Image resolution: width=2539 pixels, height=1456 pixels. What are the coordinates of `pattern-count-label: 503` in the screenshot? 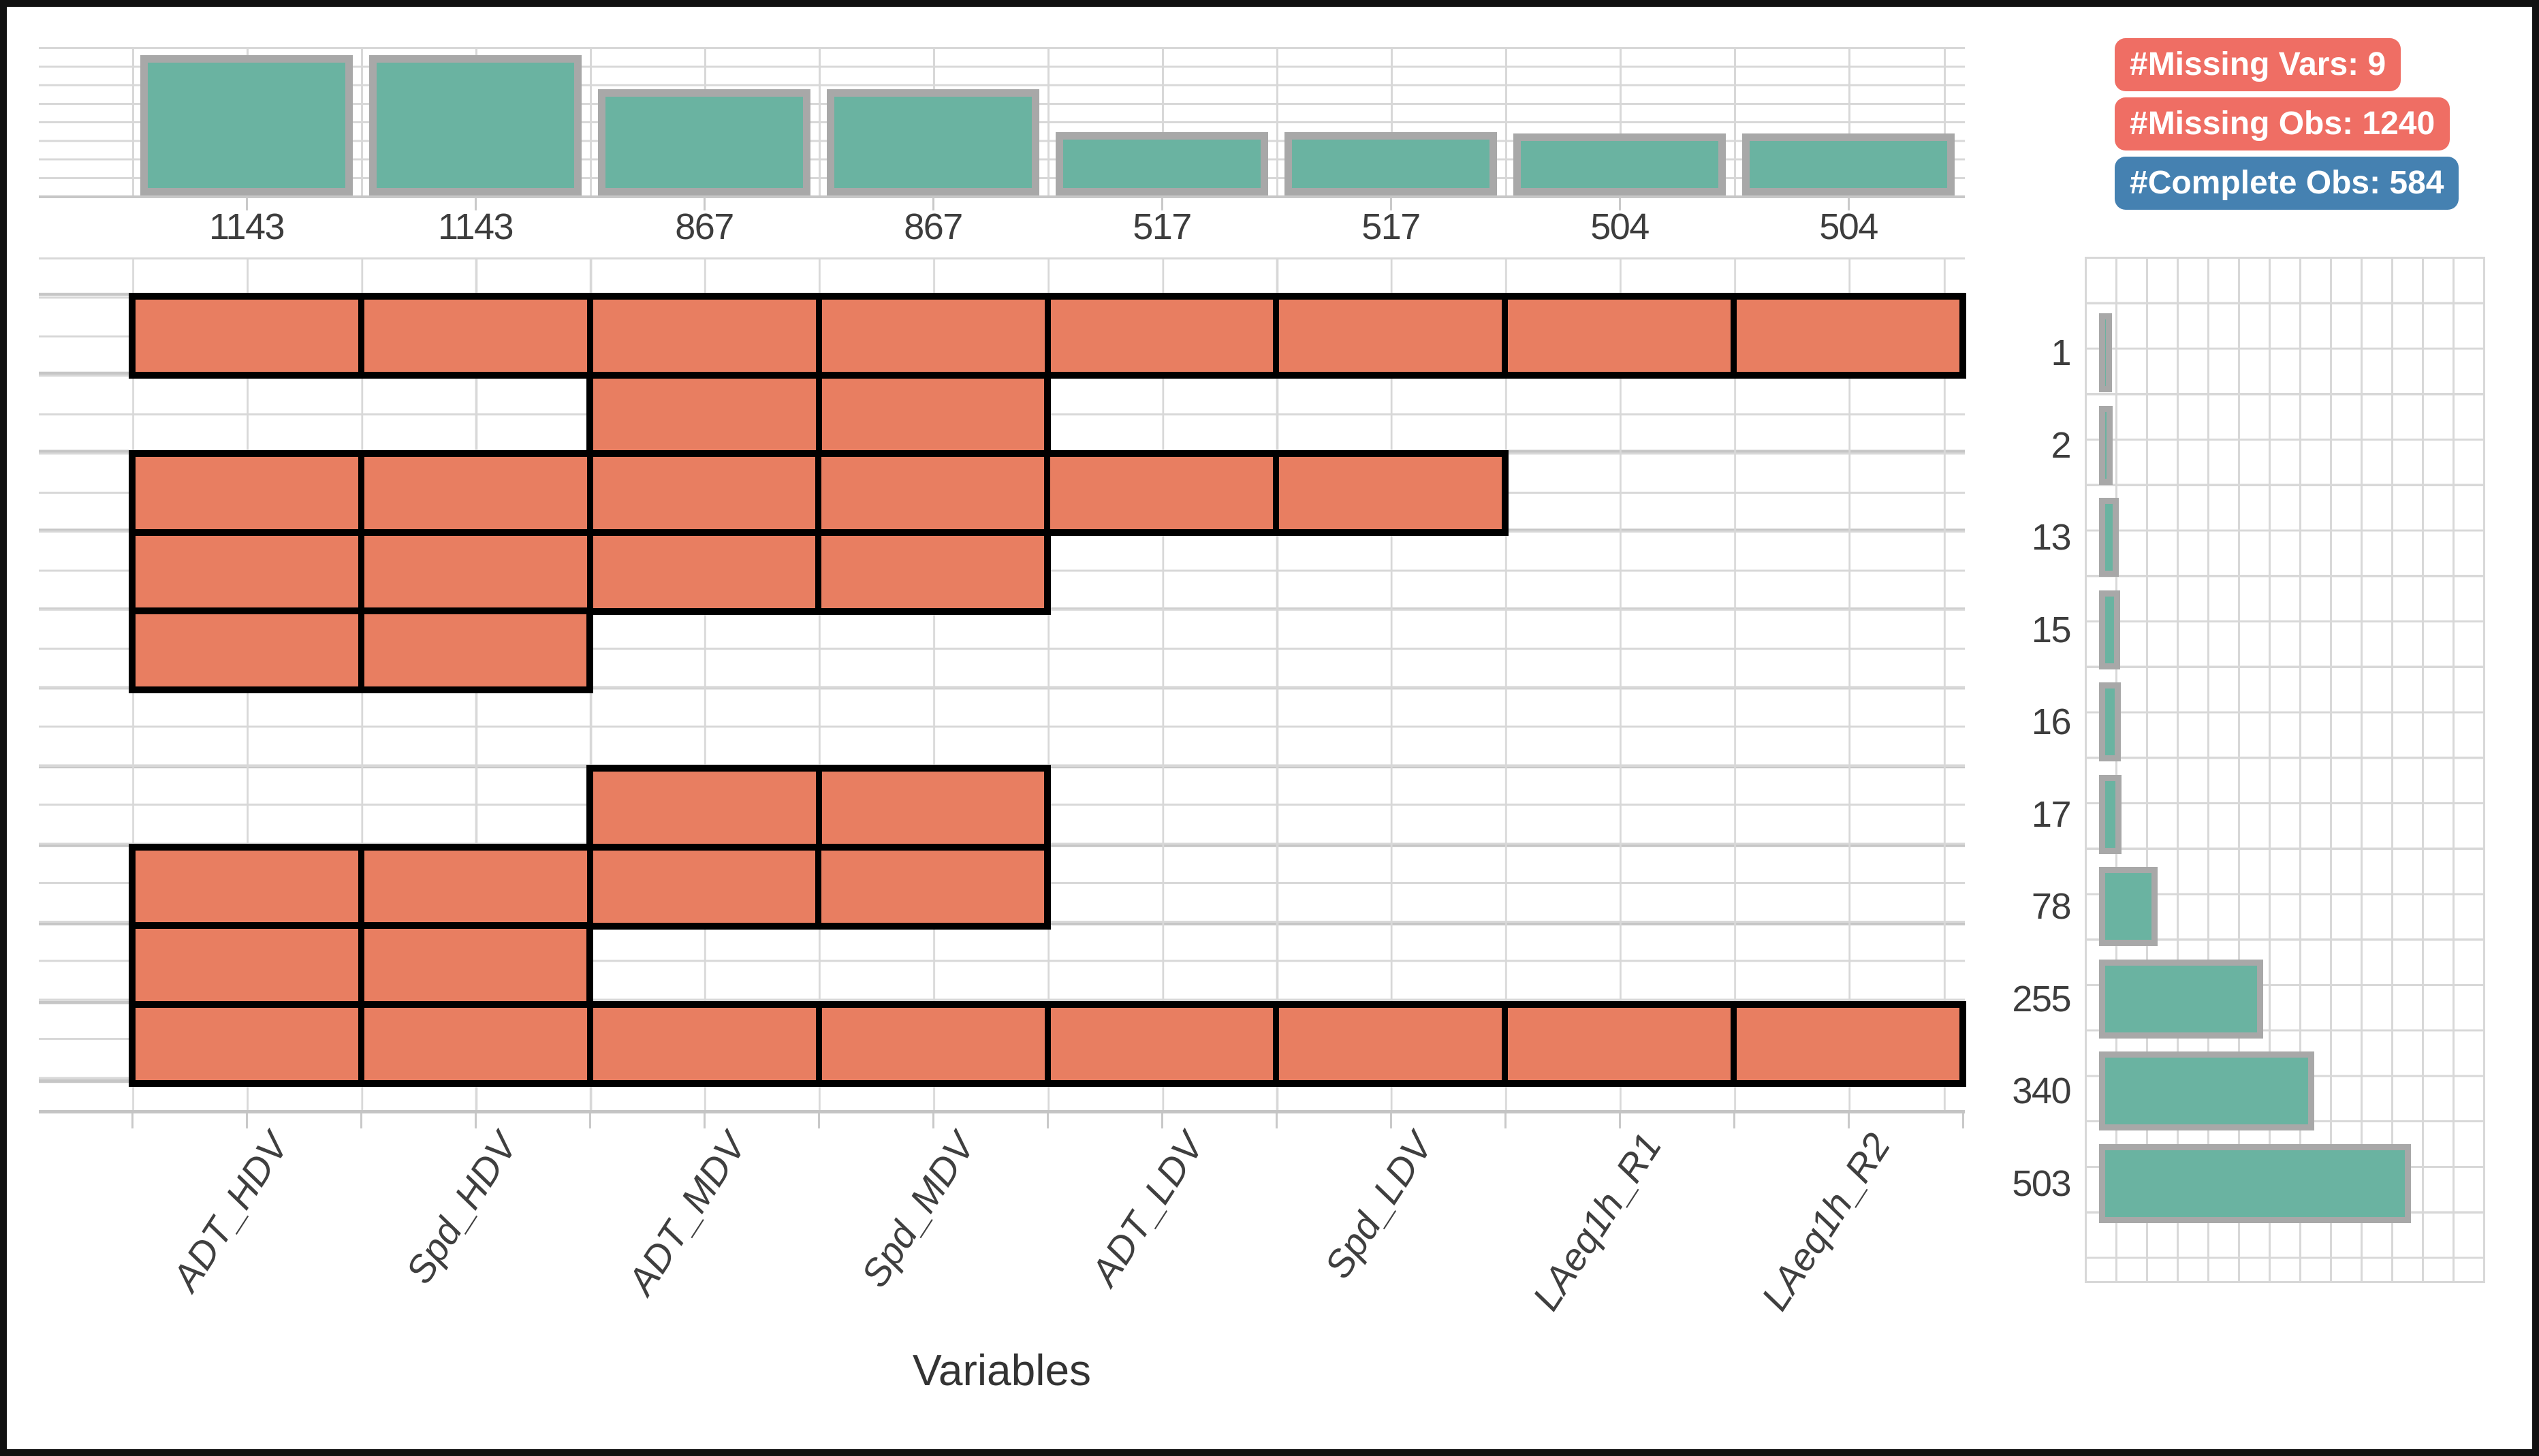 It's located at (2041, 1183).